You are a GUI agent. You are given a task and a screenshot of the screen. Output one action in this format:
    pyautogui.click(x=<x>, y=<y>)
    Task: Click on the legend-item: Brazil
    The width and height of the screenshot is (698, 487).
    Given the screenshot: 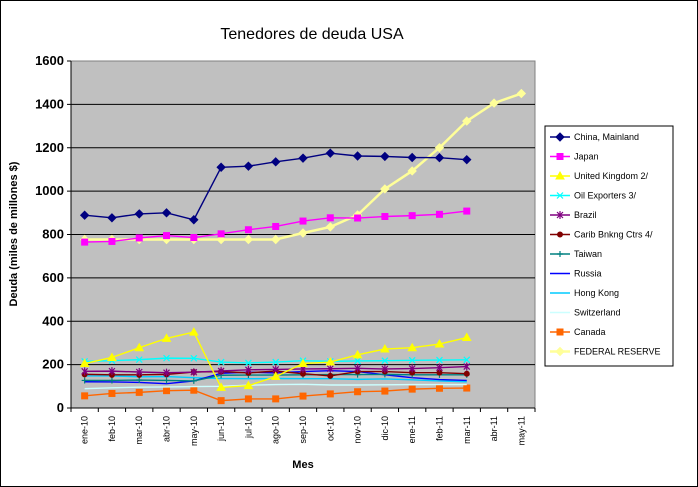 What is the action you would take?
    pyautogui.click(x=573, y=215)
    